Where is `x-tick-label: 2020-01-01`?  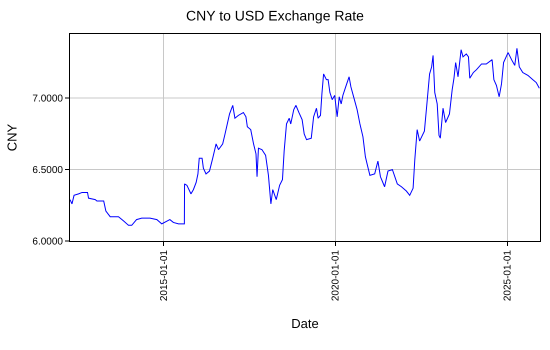
x-tick-label: 2020-01-01 is located at coordinates (336, 276).